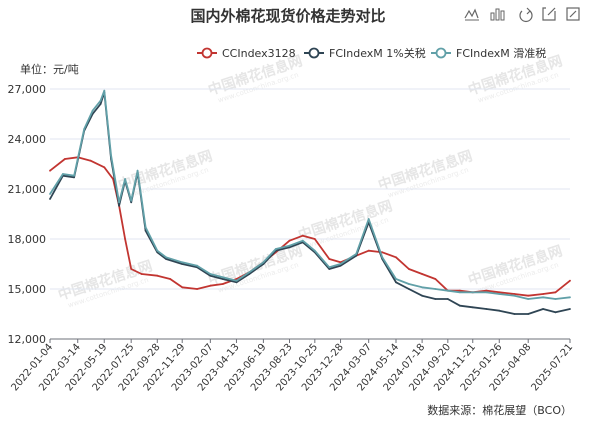  Describe the element at coordinates (27, 289) in the screenshot. I see `y-tick-label: 15,000` at that location.